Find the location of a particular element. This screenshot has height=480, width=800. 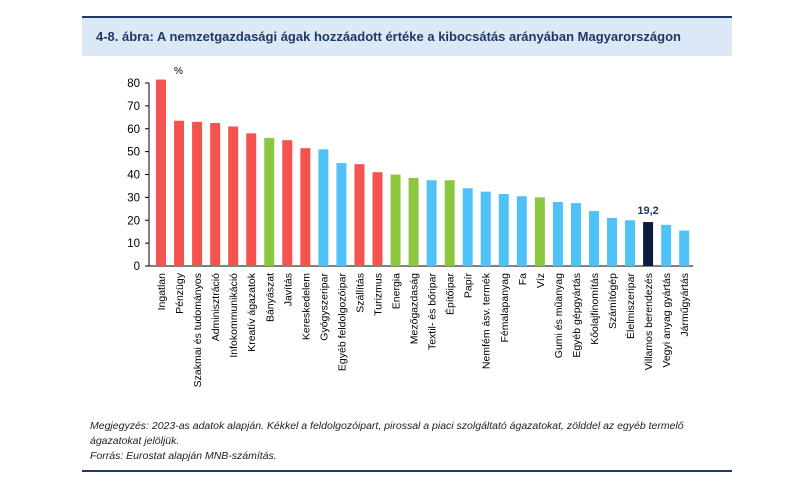

y-tick-label: 10 is located at coordinates (133, 244).